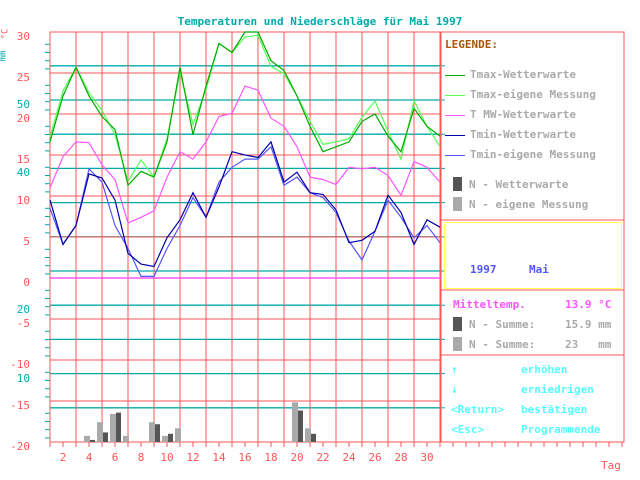 The width and height of the screenshot is (640, 480). I want to click on mean-temp-value: 13.9 °C, so click(588, 304).